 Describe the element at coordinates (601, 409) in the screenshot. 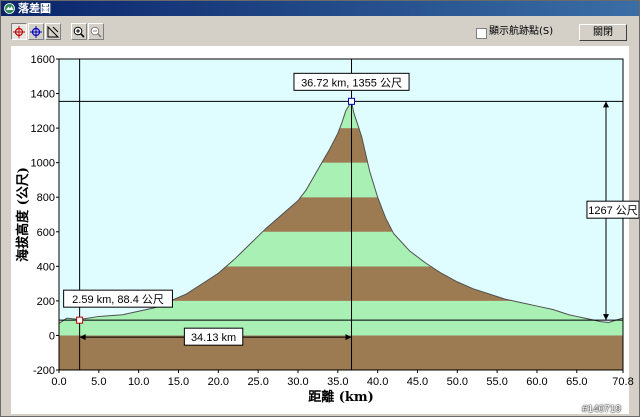

I see `watermark: #140719` at that location.